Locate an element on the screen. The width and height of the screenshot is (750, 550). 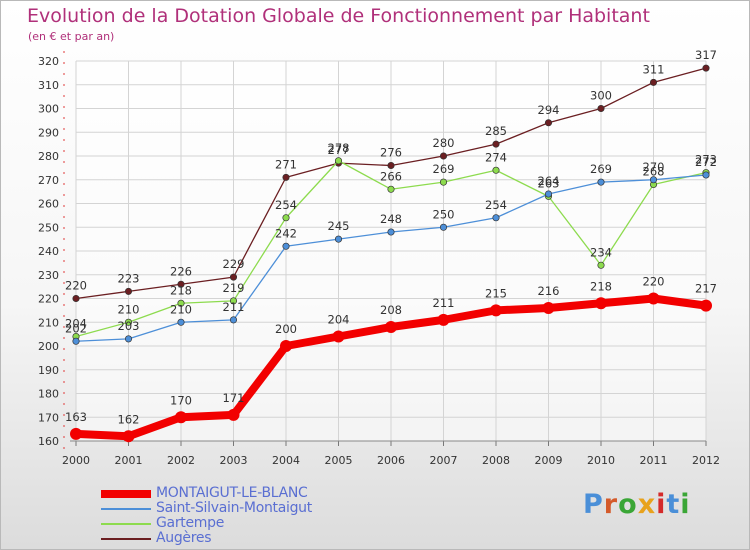
y-tick-label: 240 is located at coordinates (48, 251).